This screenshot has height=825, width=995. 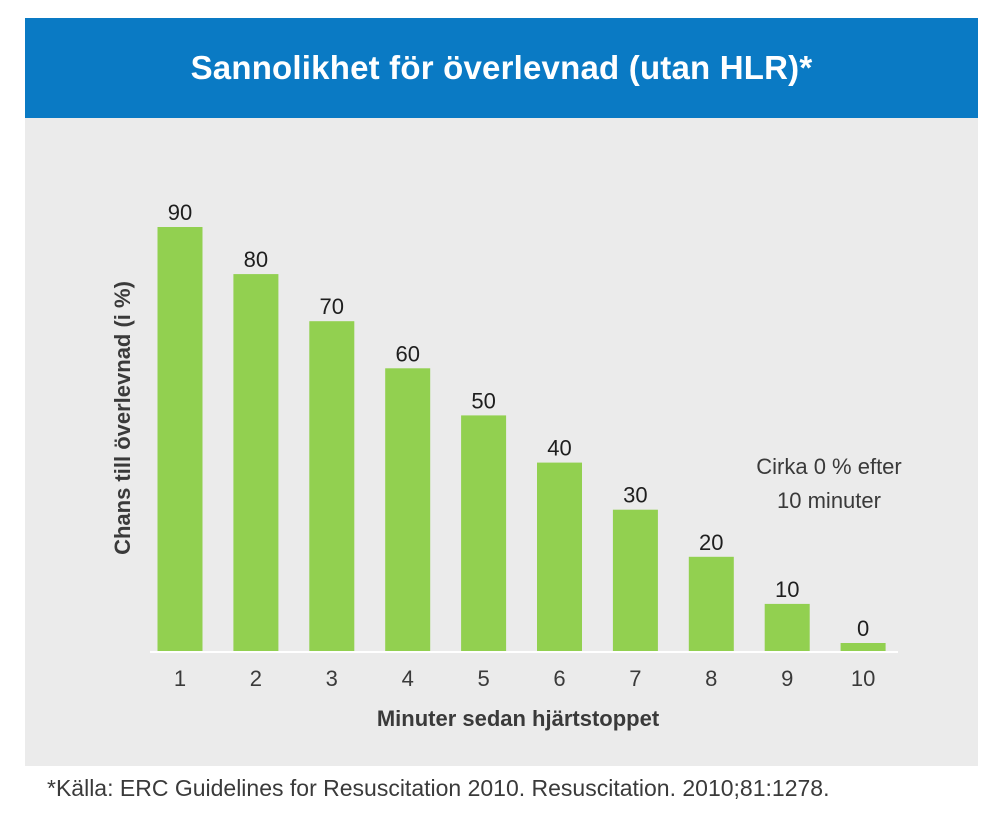 What do you see at coordinates (524, 678) in the screenshot?
I see `x-tick-labels: 1 2 3 4 5 6 7 8 9 10` at bounding box center [524, 678].